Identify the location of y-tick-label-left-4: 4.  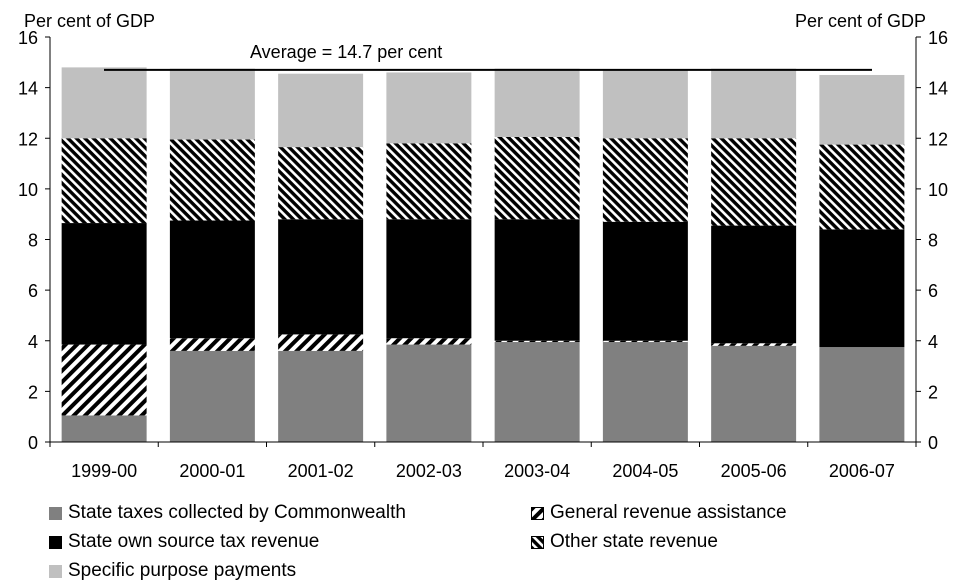
(33, 342).